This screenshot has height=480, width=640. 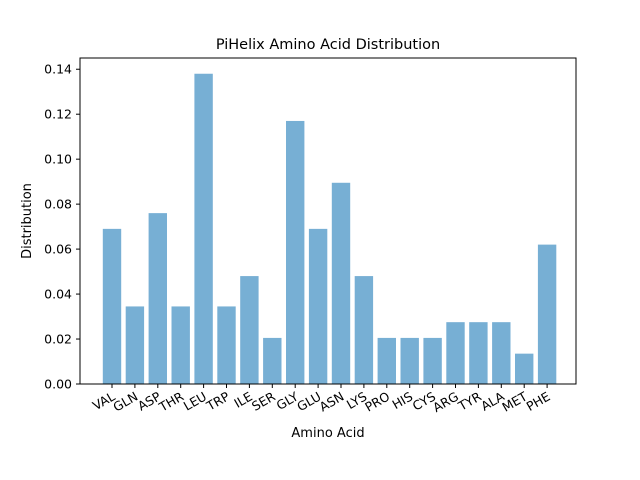 What do you see at coordinates (432, 360) in the screenshot?
I see `bar-cys` at bounding box center [432, 360].